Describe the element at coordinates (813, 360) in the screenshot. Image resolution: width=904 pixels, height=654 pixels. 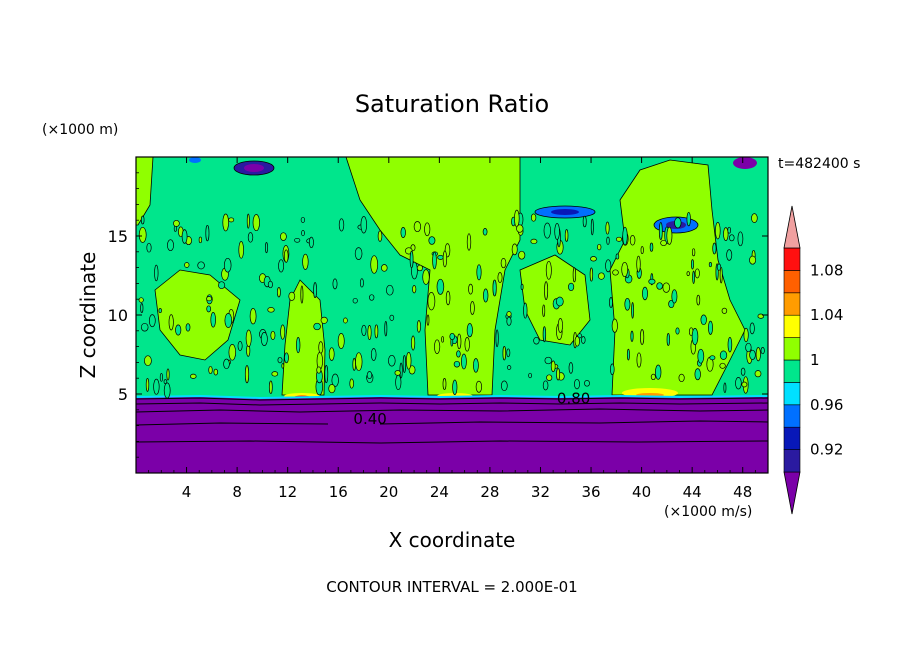
I see `colorbar: 1.08 1.04 1 0.96 0.92` at that location.